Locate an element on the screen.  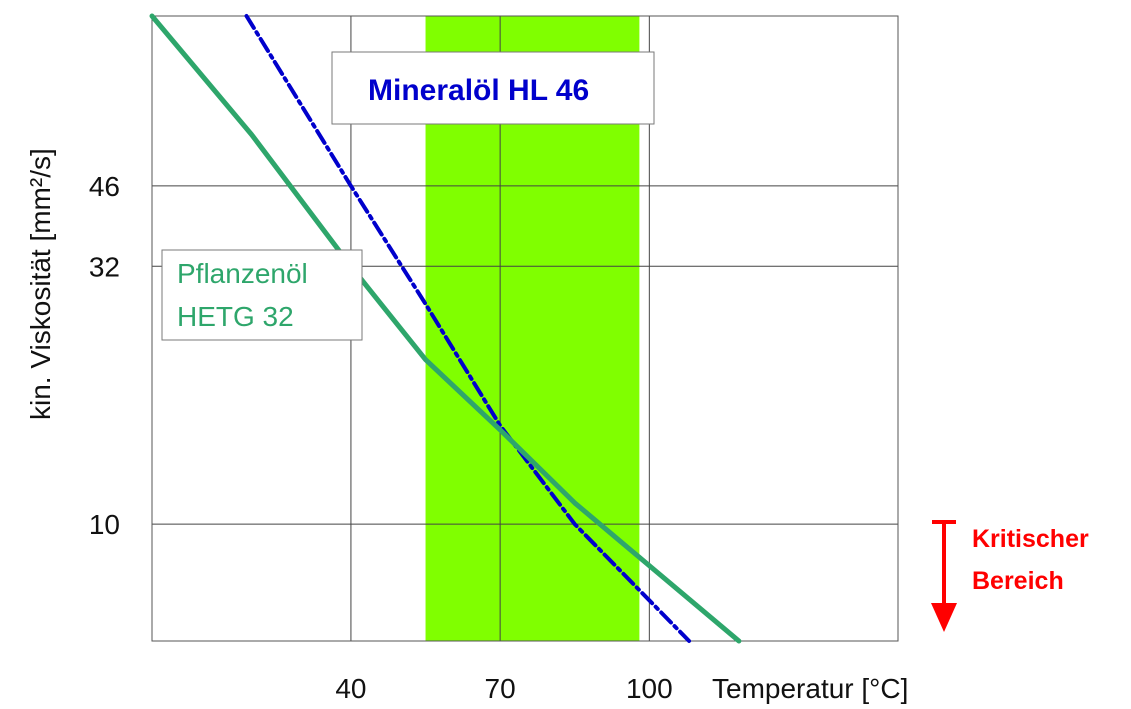
legend-mineral: Mineralöl HL 46 is located at coordinates (493, 88).